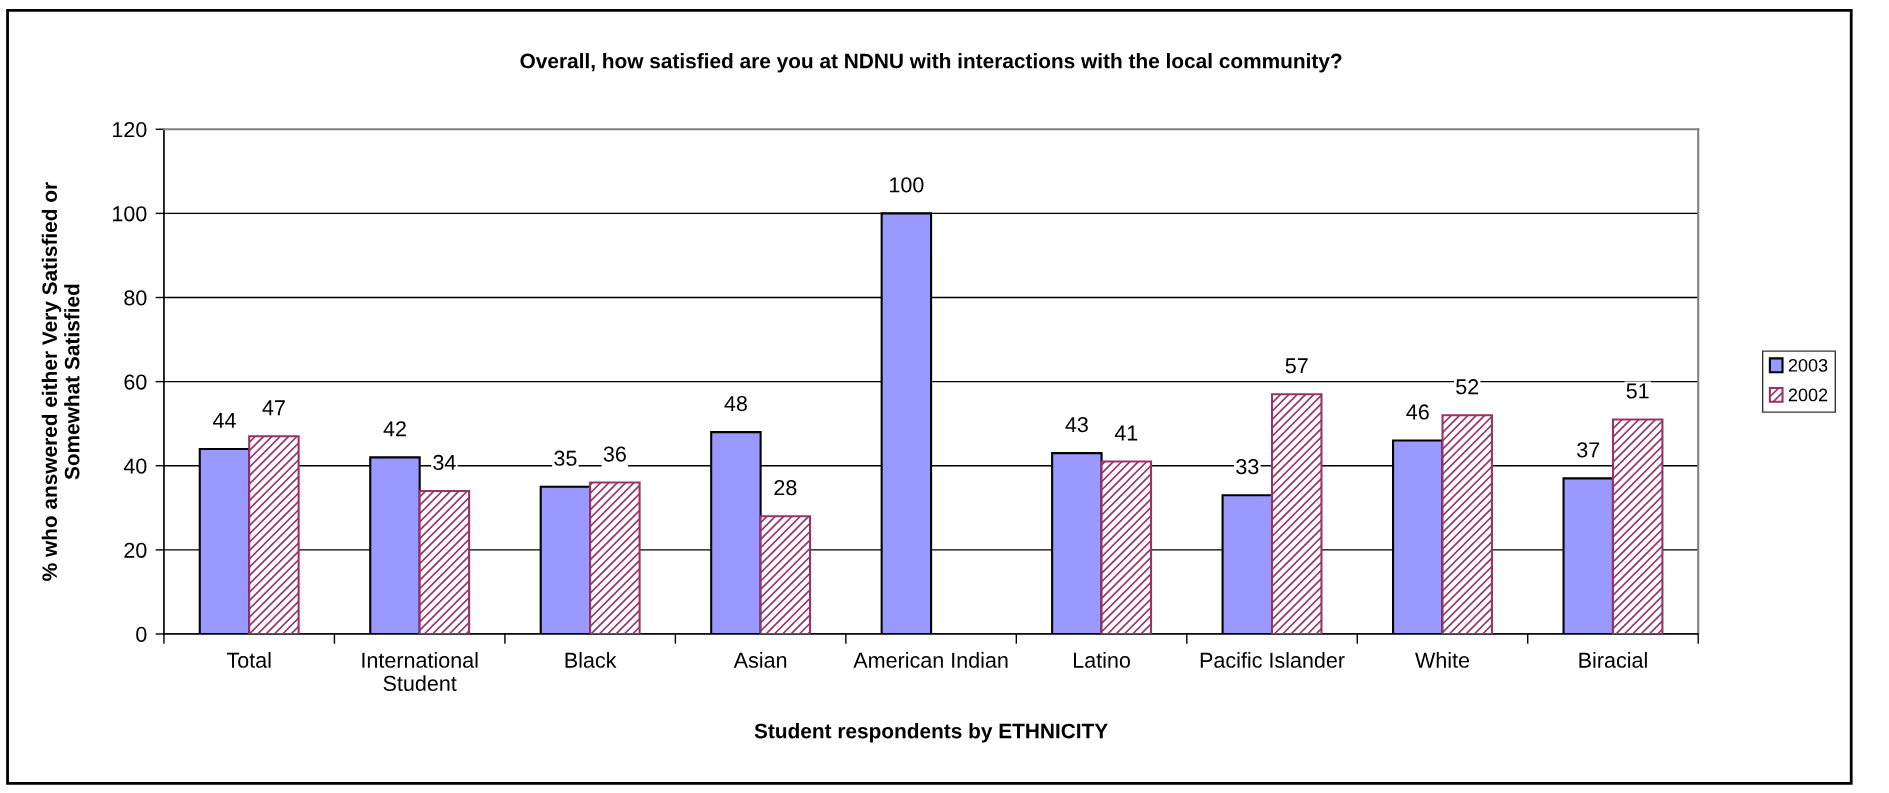 The image size is (1889, 793). What do you see at coordinates (130, 130) in the screenshot?
I see `y-tick-label: 120` at bounding box center [130, 130].